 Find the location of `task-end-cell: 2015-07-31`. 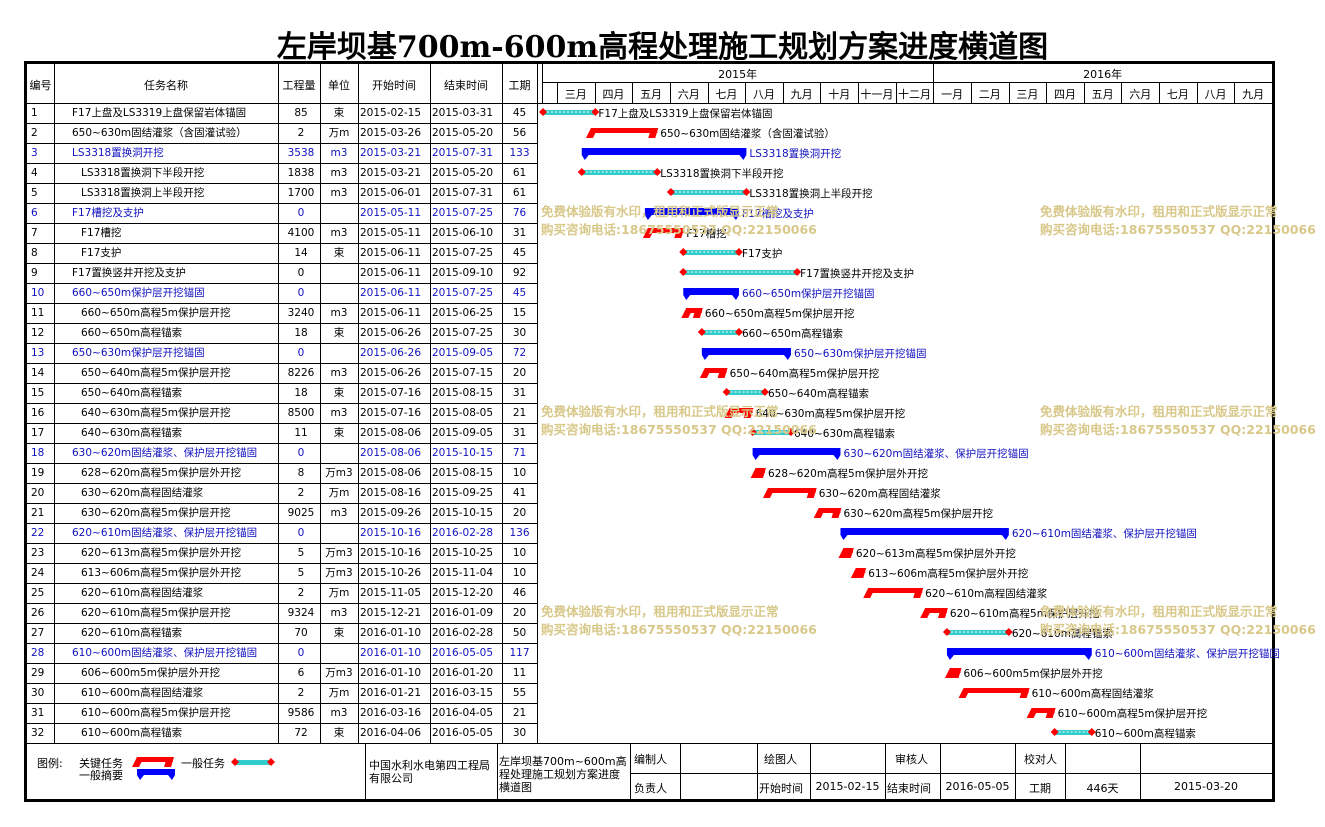

task-end-cell: 2015-07-31 is located at coordinates (463, 153).